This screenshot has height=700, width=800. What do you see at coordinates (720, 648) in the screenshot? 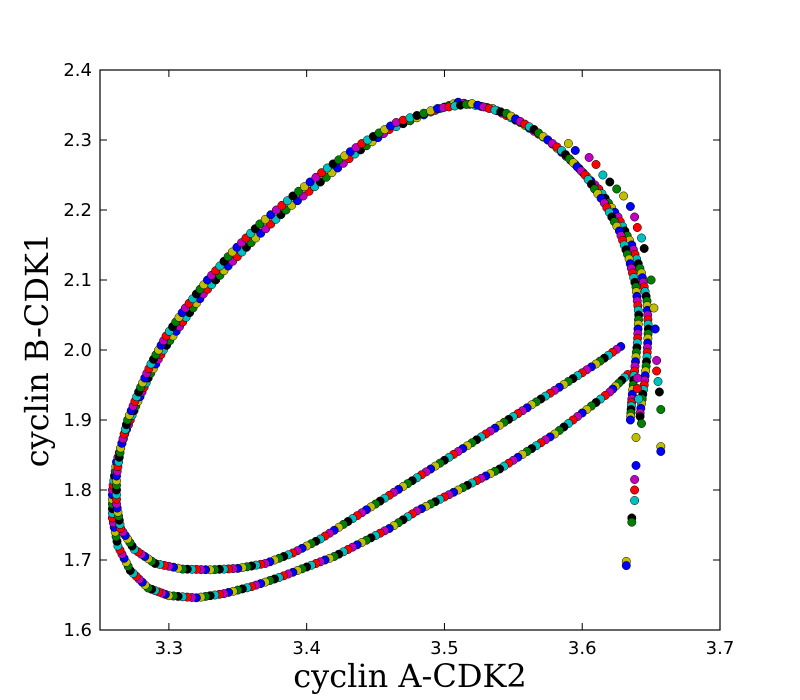
I see `x-tick-label: 3.7` at bounding box center [720, 648].